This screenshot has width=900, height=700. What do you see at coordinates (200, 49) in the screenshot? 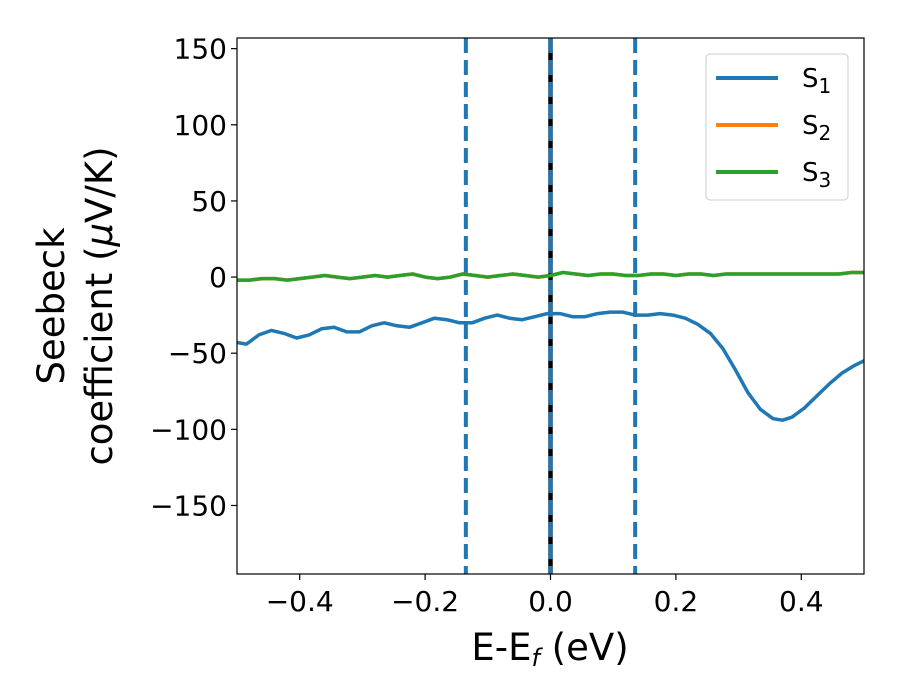
I see `y-tick-label: 150` at bounding box center [200, 49].